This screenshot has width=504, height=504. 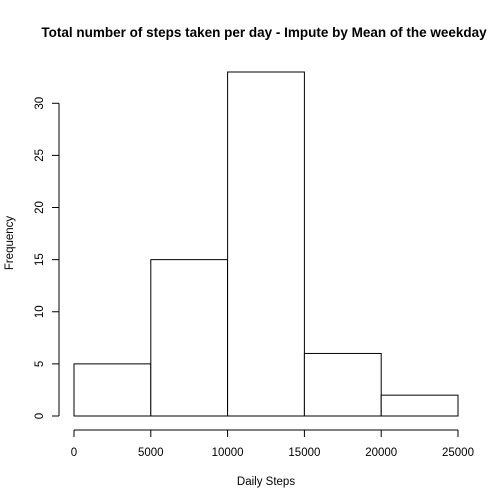 What do you see at coordinates (151, 453) in the screenshot?
I see `x-tick-label: 5000` at bounding box center [151, 453].